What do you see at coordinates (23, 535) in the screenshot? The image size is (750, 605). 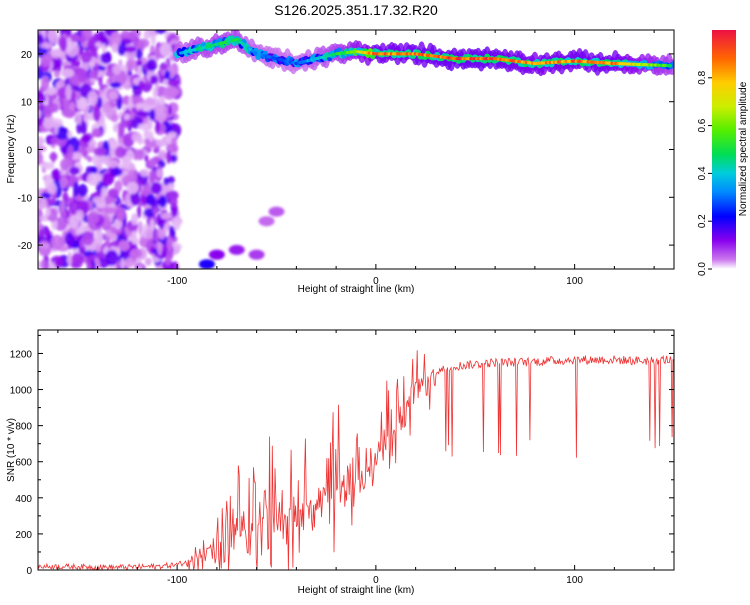 I see `snr-ytick-label: 200` at bounding box center [23, 535].